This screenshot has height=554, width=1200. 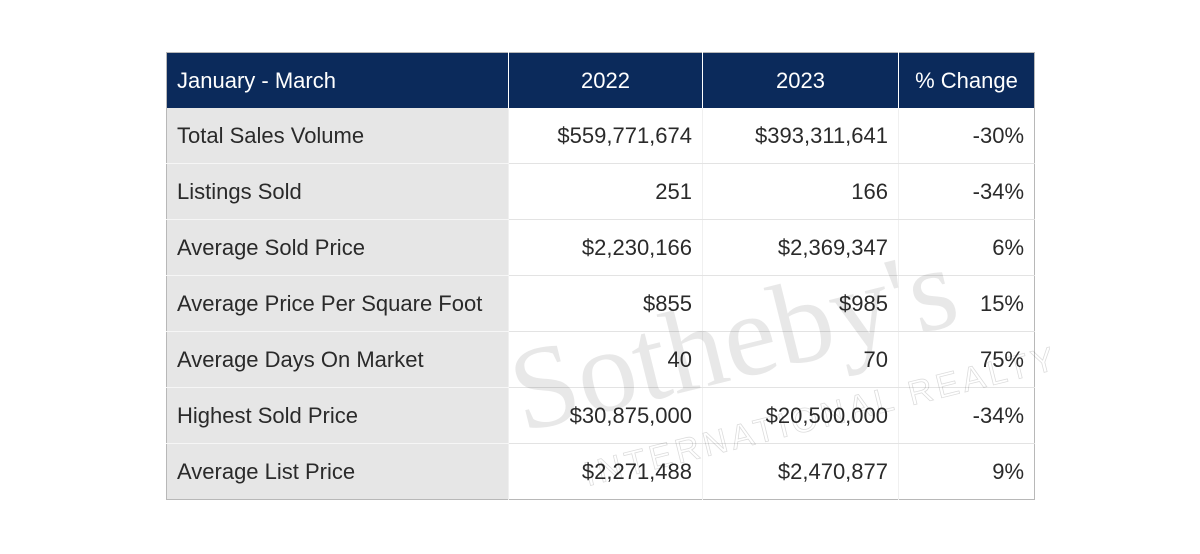 I want to click on table-row-average-list-price: Average List Price $2,271,488 $2,470,877 9%, so click(x=600, y=471).